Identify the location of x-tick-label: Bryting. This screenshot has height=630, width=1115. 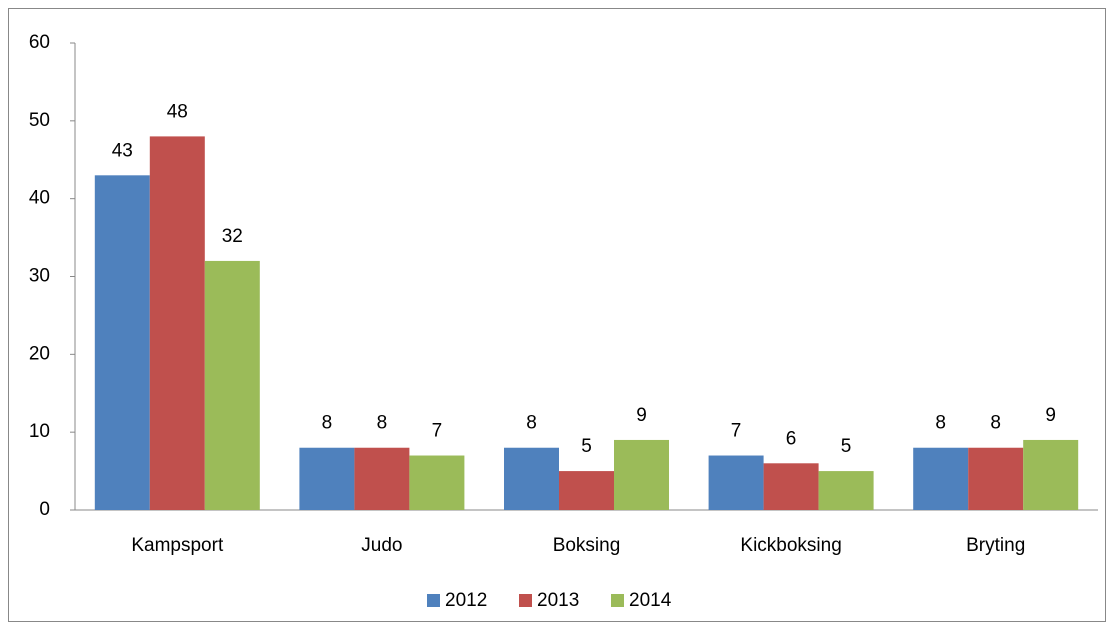
(995, 545).